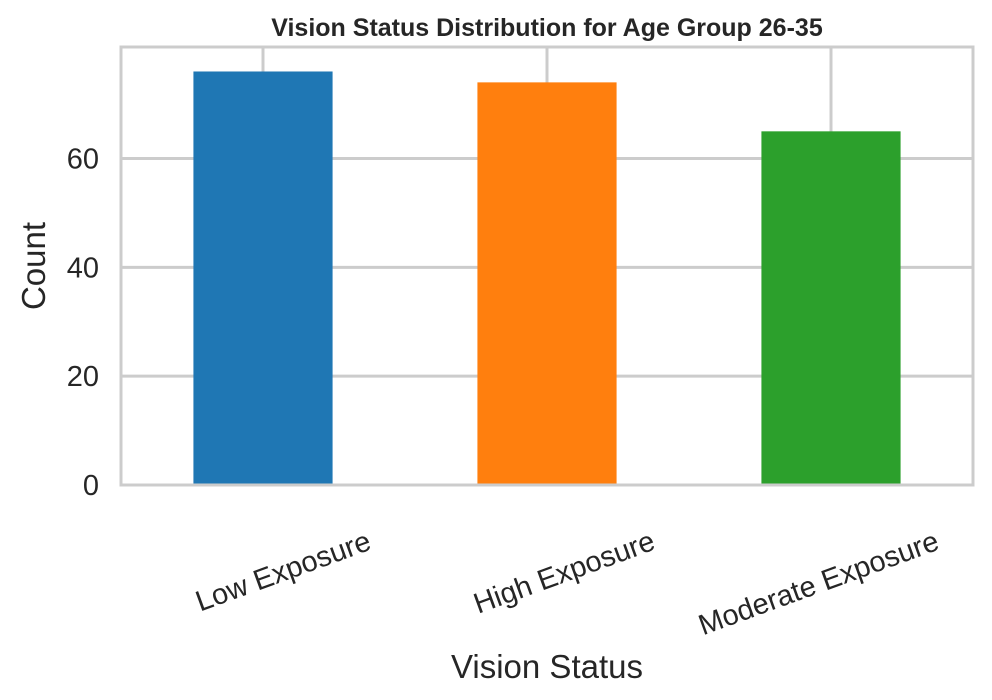 The height and width of the screenshot is (700, 992). What do you see at coordinates (83, 323) in the screenshot?
I see `y-tick-labels: 0 20 40 60` at bounding box center [83, 323].